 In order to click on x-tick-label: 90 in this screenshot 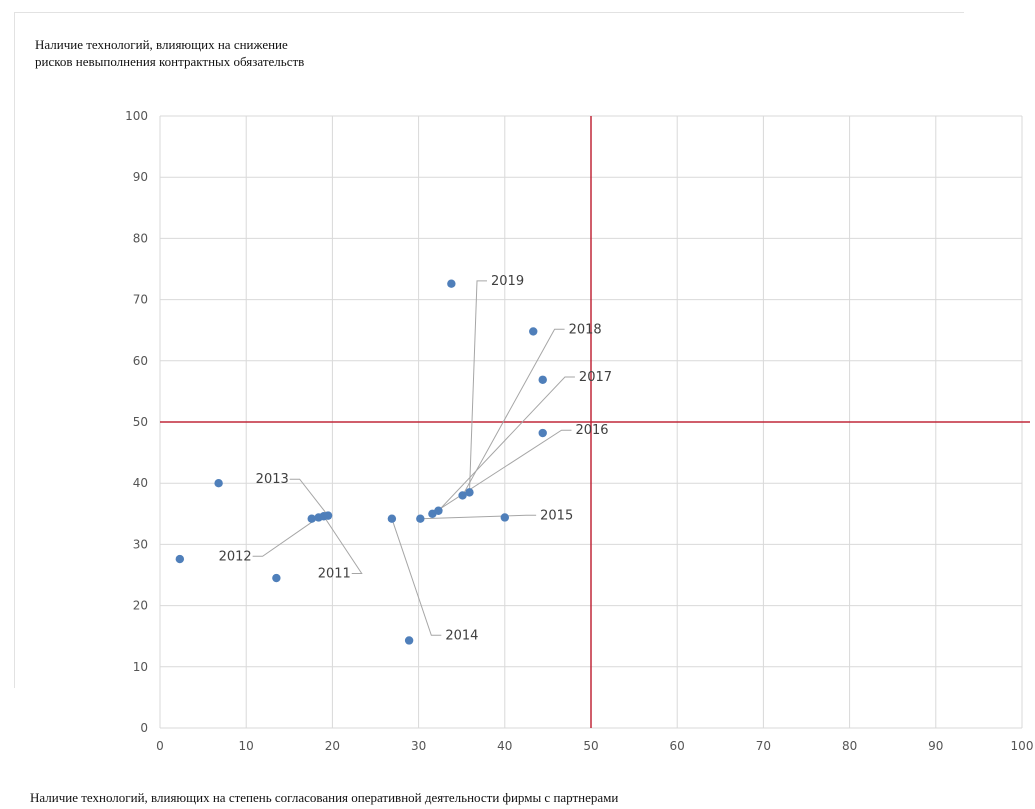, I will do `click(935, 746)`.